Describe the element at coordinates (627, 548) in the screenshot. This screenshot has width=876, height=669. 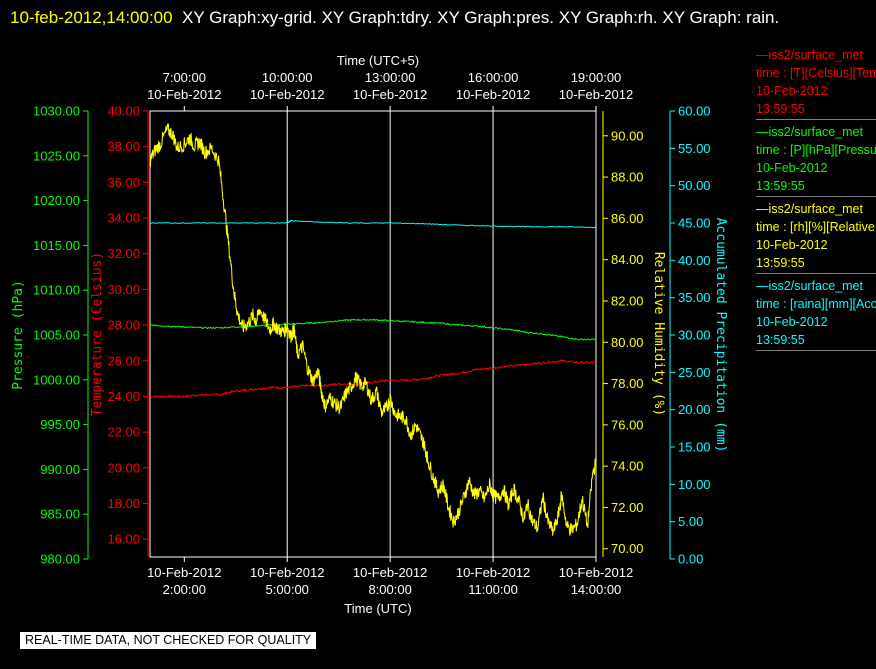
I see `humidity-tick-label-1: 70.00` at that location.